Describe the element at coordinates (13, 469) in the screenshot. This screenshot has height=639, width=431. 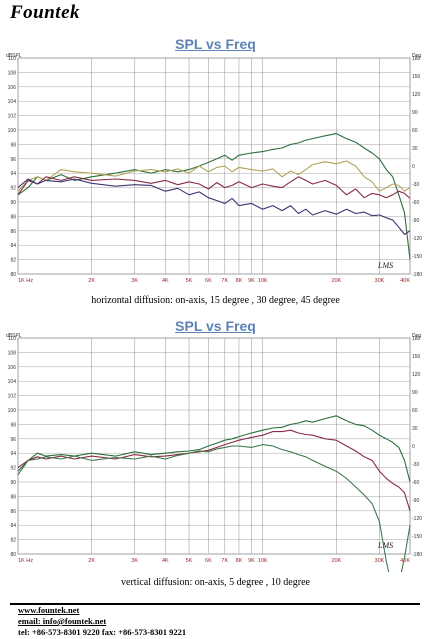
I see `y-tick-label: 92` at that location.